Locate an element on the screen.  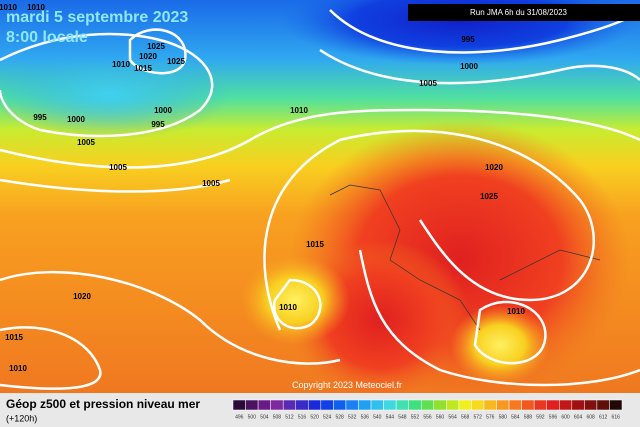
scale-label: 520 is located at coordinates (314, 417).